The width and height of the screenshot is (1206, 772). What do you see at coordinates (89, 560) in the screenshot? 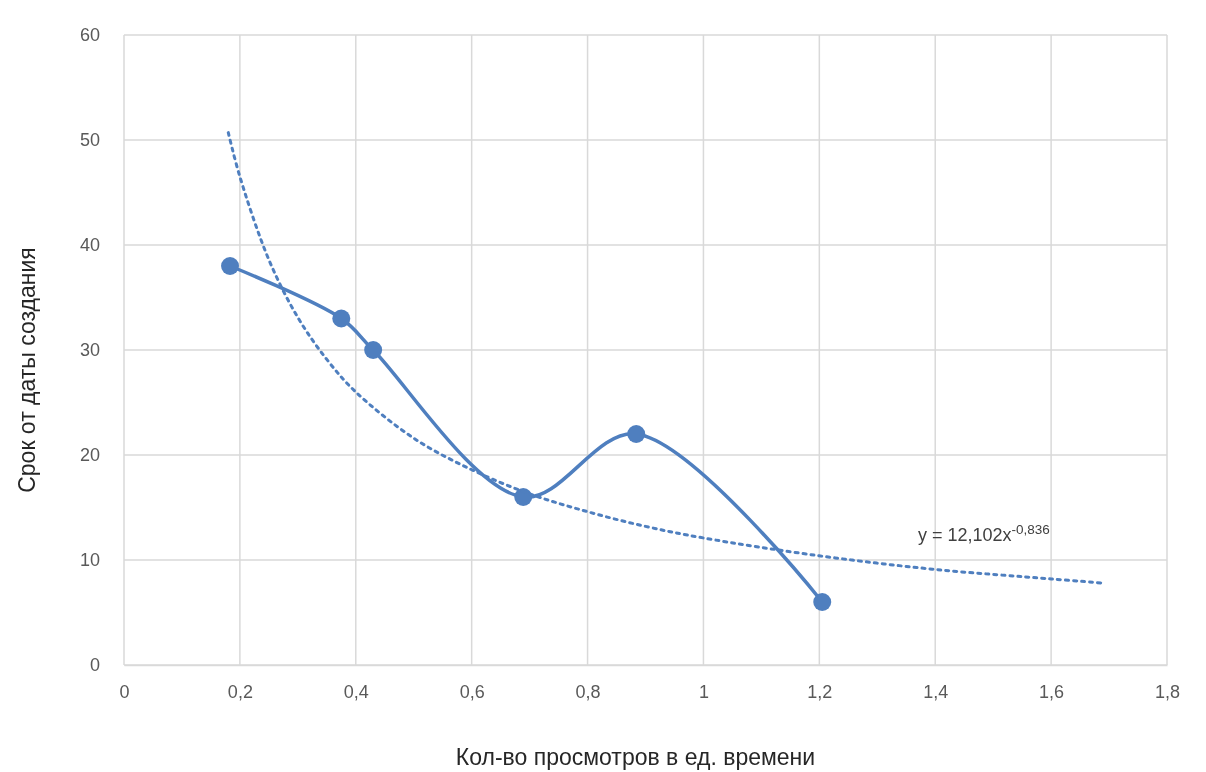
I see `y-tick-label: 10` at bounding box center [89, 560].